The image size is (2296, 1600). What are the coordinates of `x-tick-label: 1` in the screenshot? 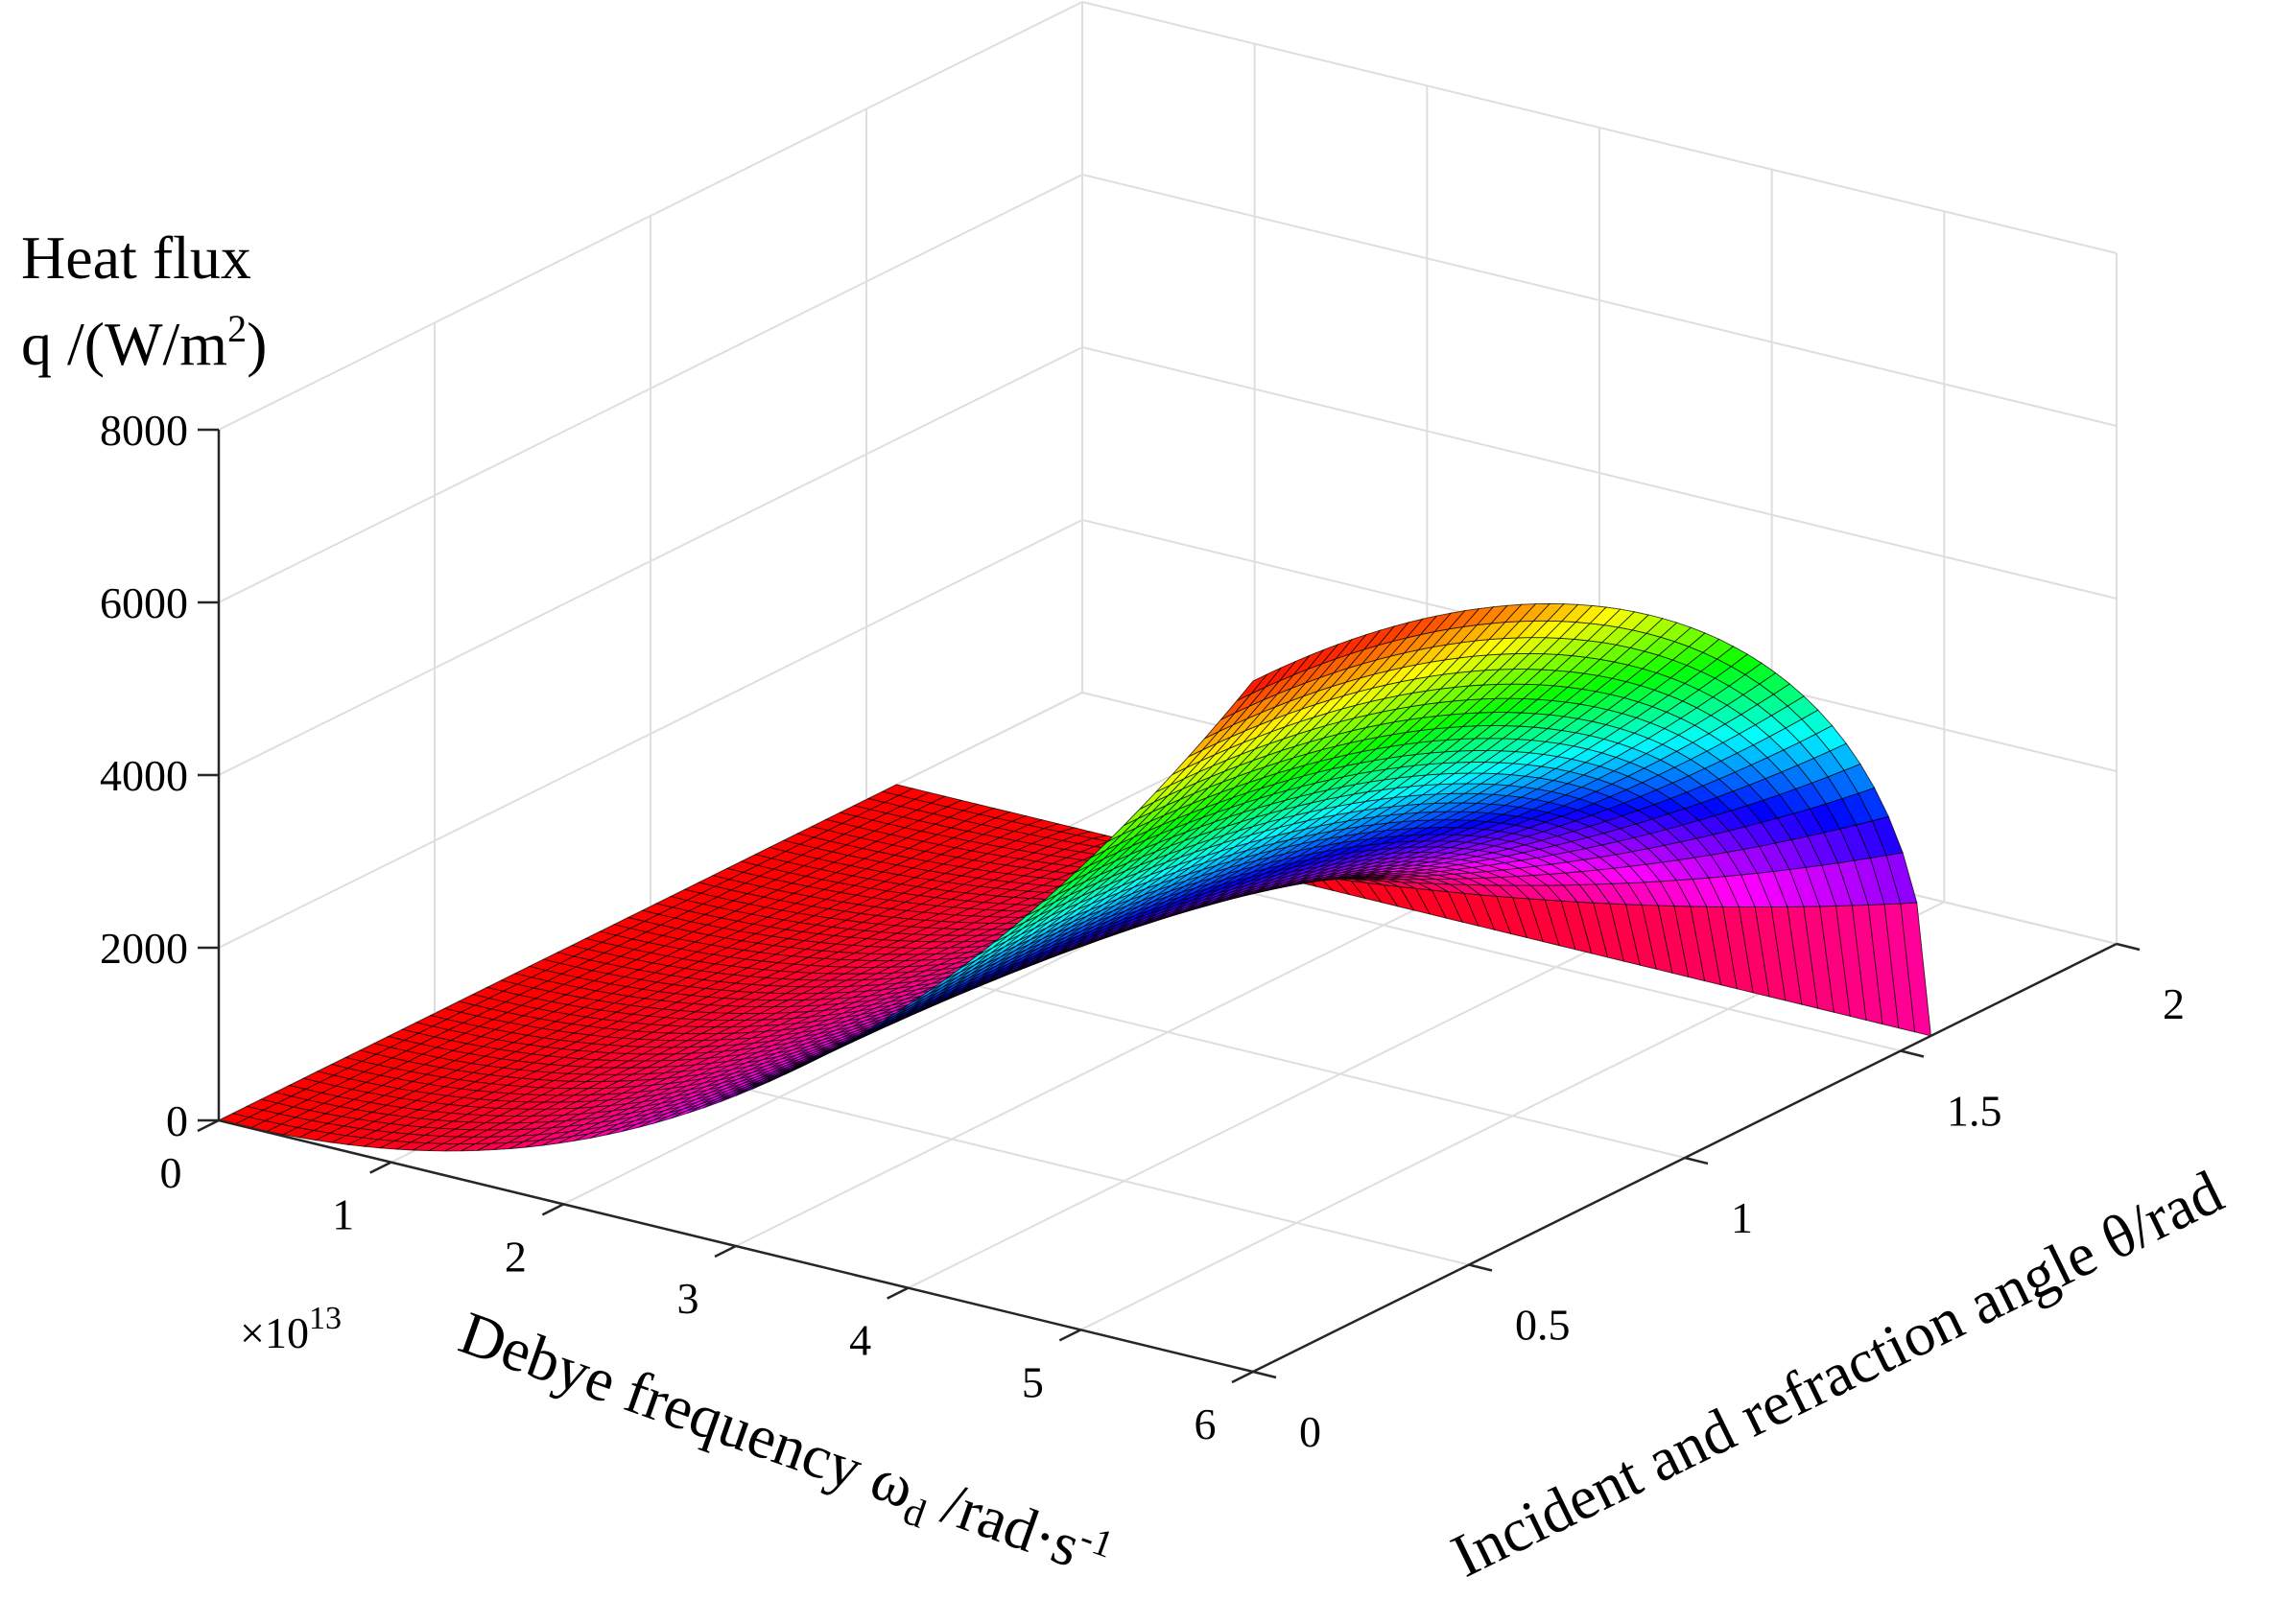 It's located at (343, 1214).